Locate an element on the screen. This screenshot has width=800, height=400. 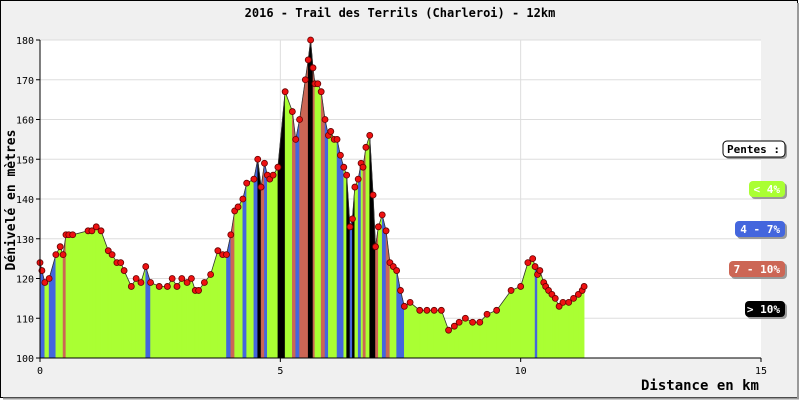
y-axis-label: Dénivelé en mètres is located at coordinates (11, 200).